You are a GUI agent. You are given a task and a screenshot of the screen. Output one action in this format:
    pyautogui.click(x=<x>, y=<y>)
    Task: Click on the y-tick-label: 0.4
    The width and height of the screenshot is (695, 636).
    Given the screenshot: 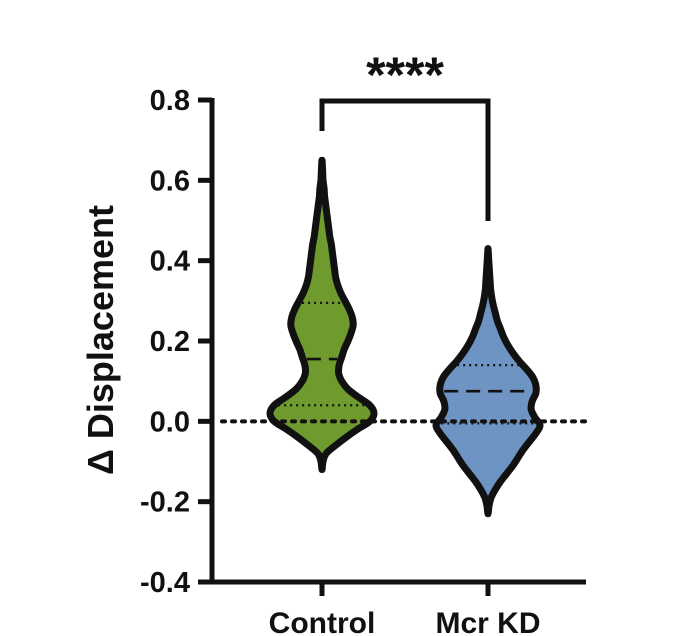 What is the action you would take?
    pyautogui.click(x=170, y=262)
    